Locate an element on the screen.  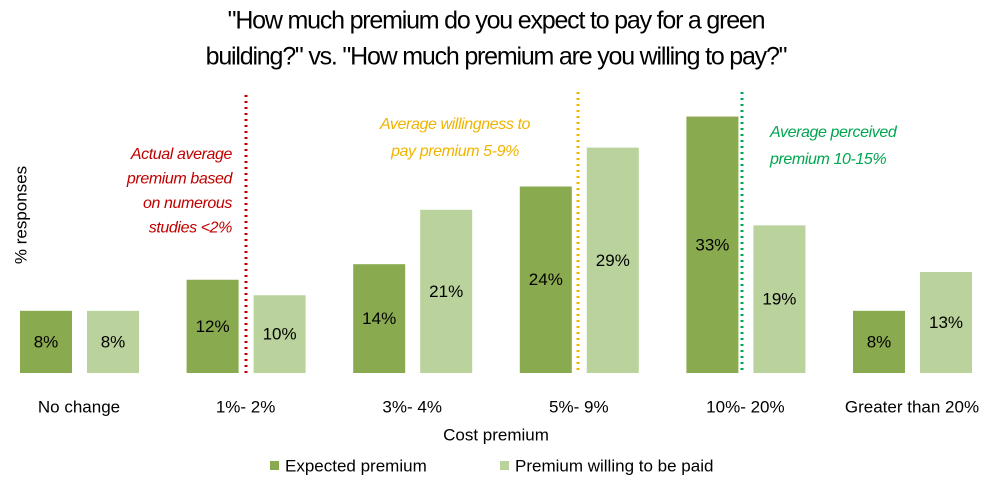
data-label: 12% is located at coordinates (213, 326).